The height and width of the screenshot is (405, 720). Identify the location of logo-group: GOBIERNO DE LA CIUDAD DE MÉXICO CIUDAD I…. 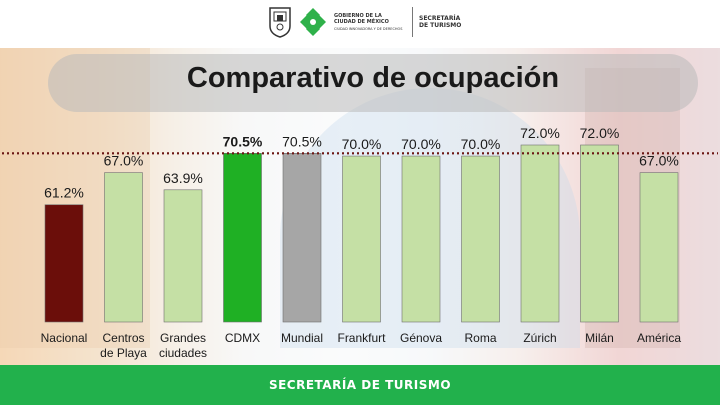
(364, 22).